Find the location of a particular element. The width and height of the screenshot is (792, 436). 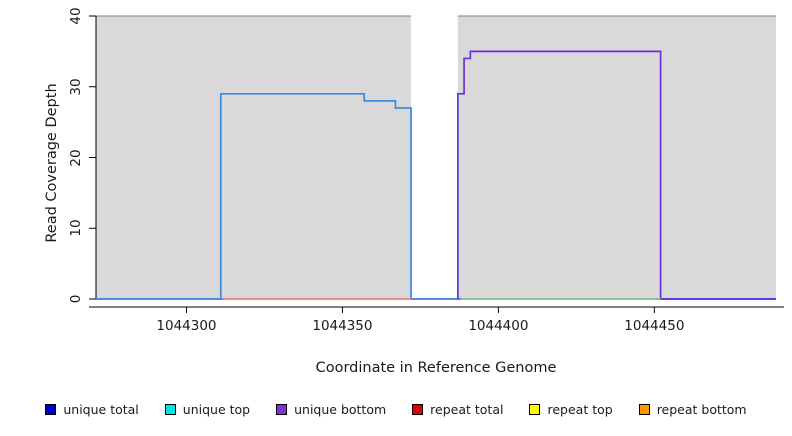

legend-swatch-icon-unique-bottom is located at coordinates (282, 409).